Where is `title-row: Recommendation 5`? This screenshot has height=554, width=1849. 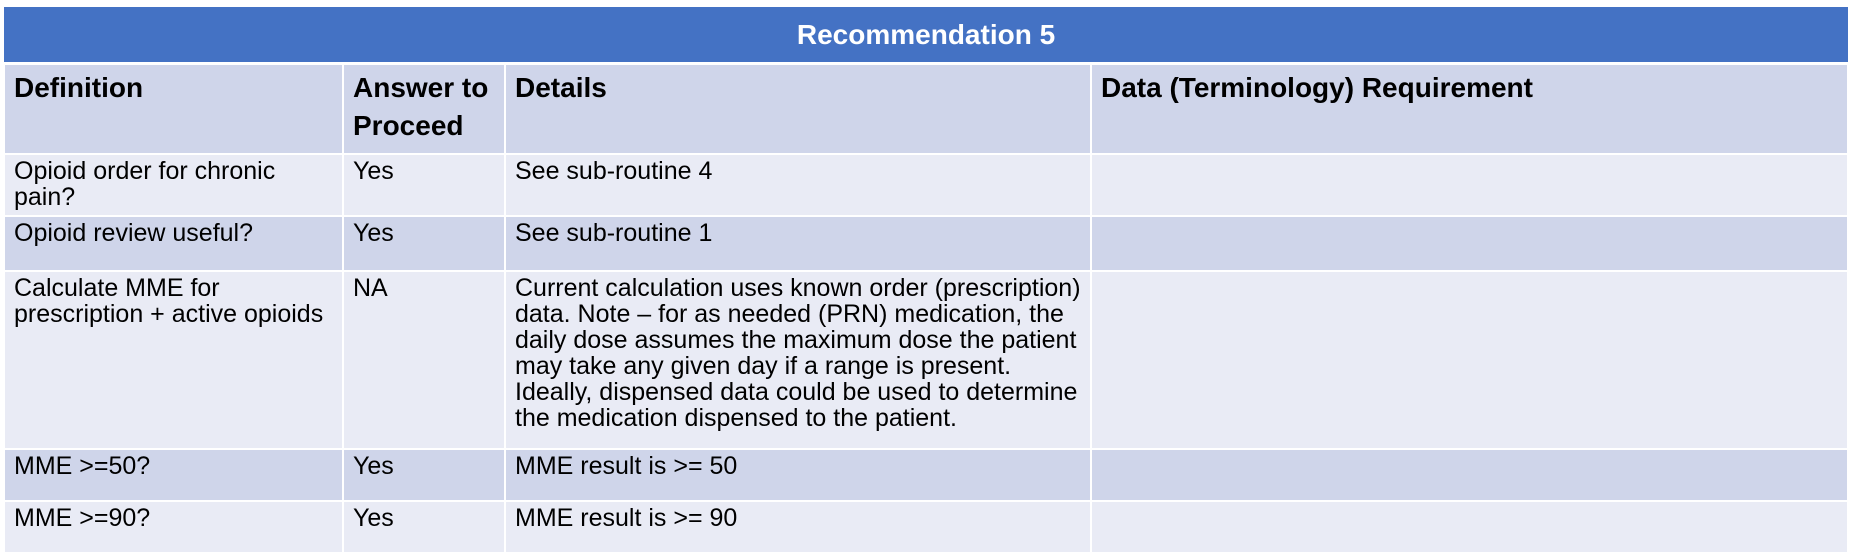 title-row: Recommendation 5 is located at coordinates (926, 36).